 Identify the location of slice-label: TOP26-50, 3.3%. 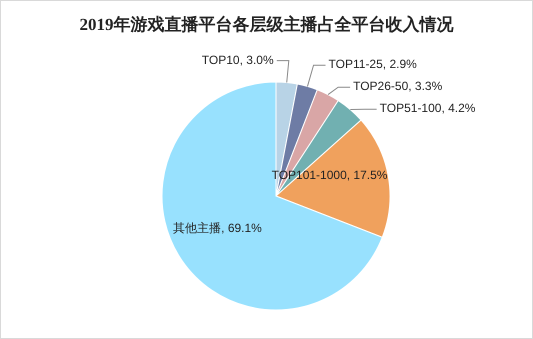
(397, 86).